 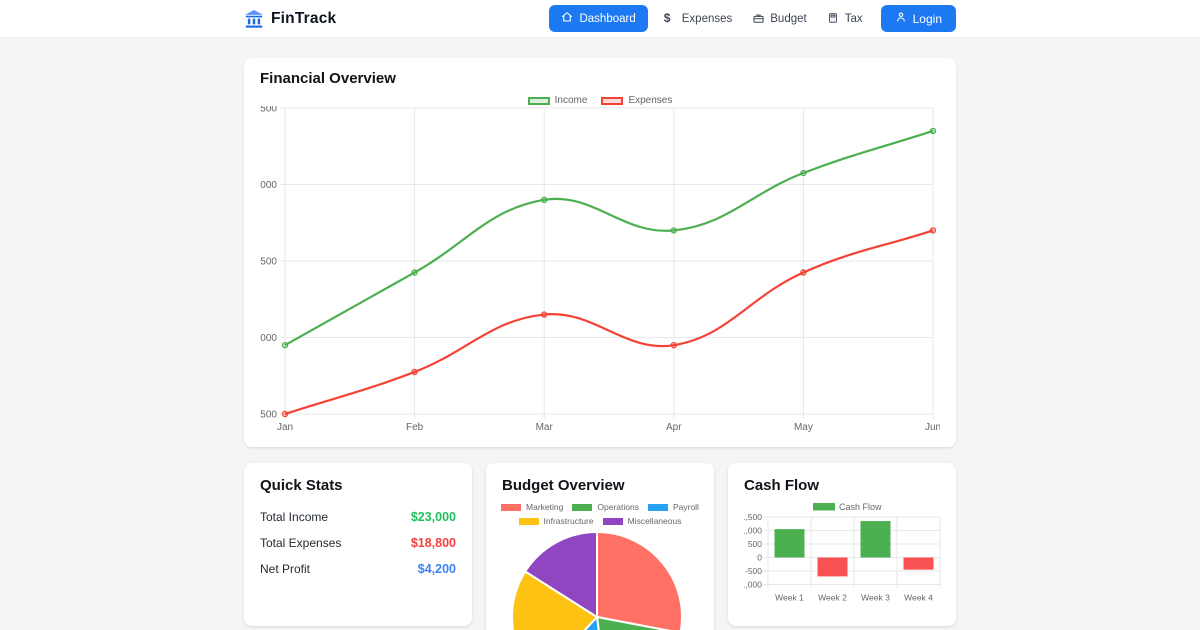 What do you see at coordinates (685, 507) in the screenshot?
I see `legend-label: Payroll` at bounding box center [685, 507].